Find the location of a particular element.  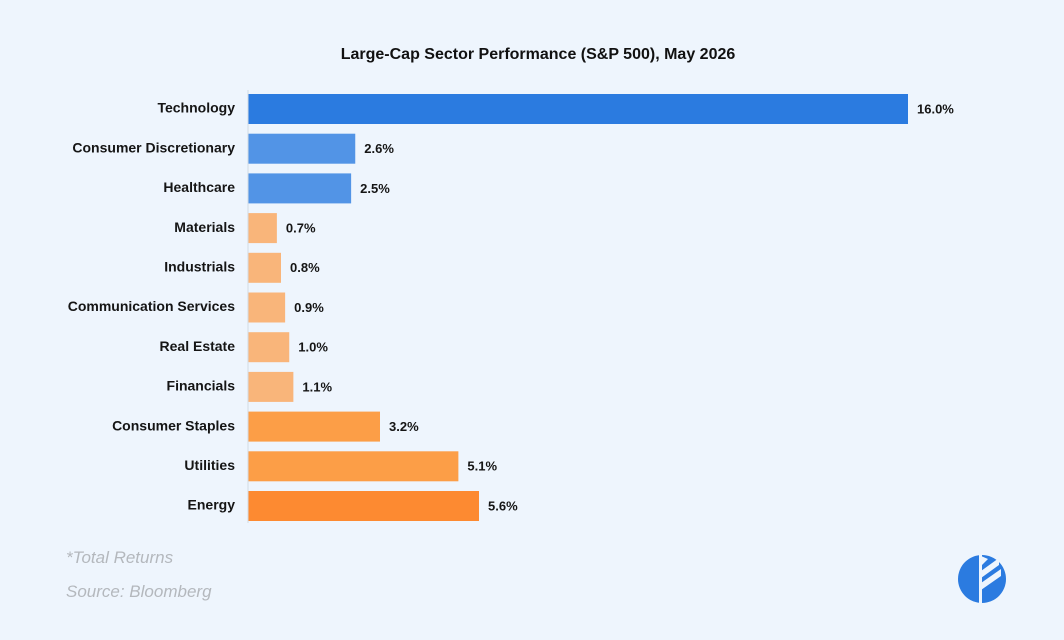

category-label: Materials is located at coordinates (204, 227).